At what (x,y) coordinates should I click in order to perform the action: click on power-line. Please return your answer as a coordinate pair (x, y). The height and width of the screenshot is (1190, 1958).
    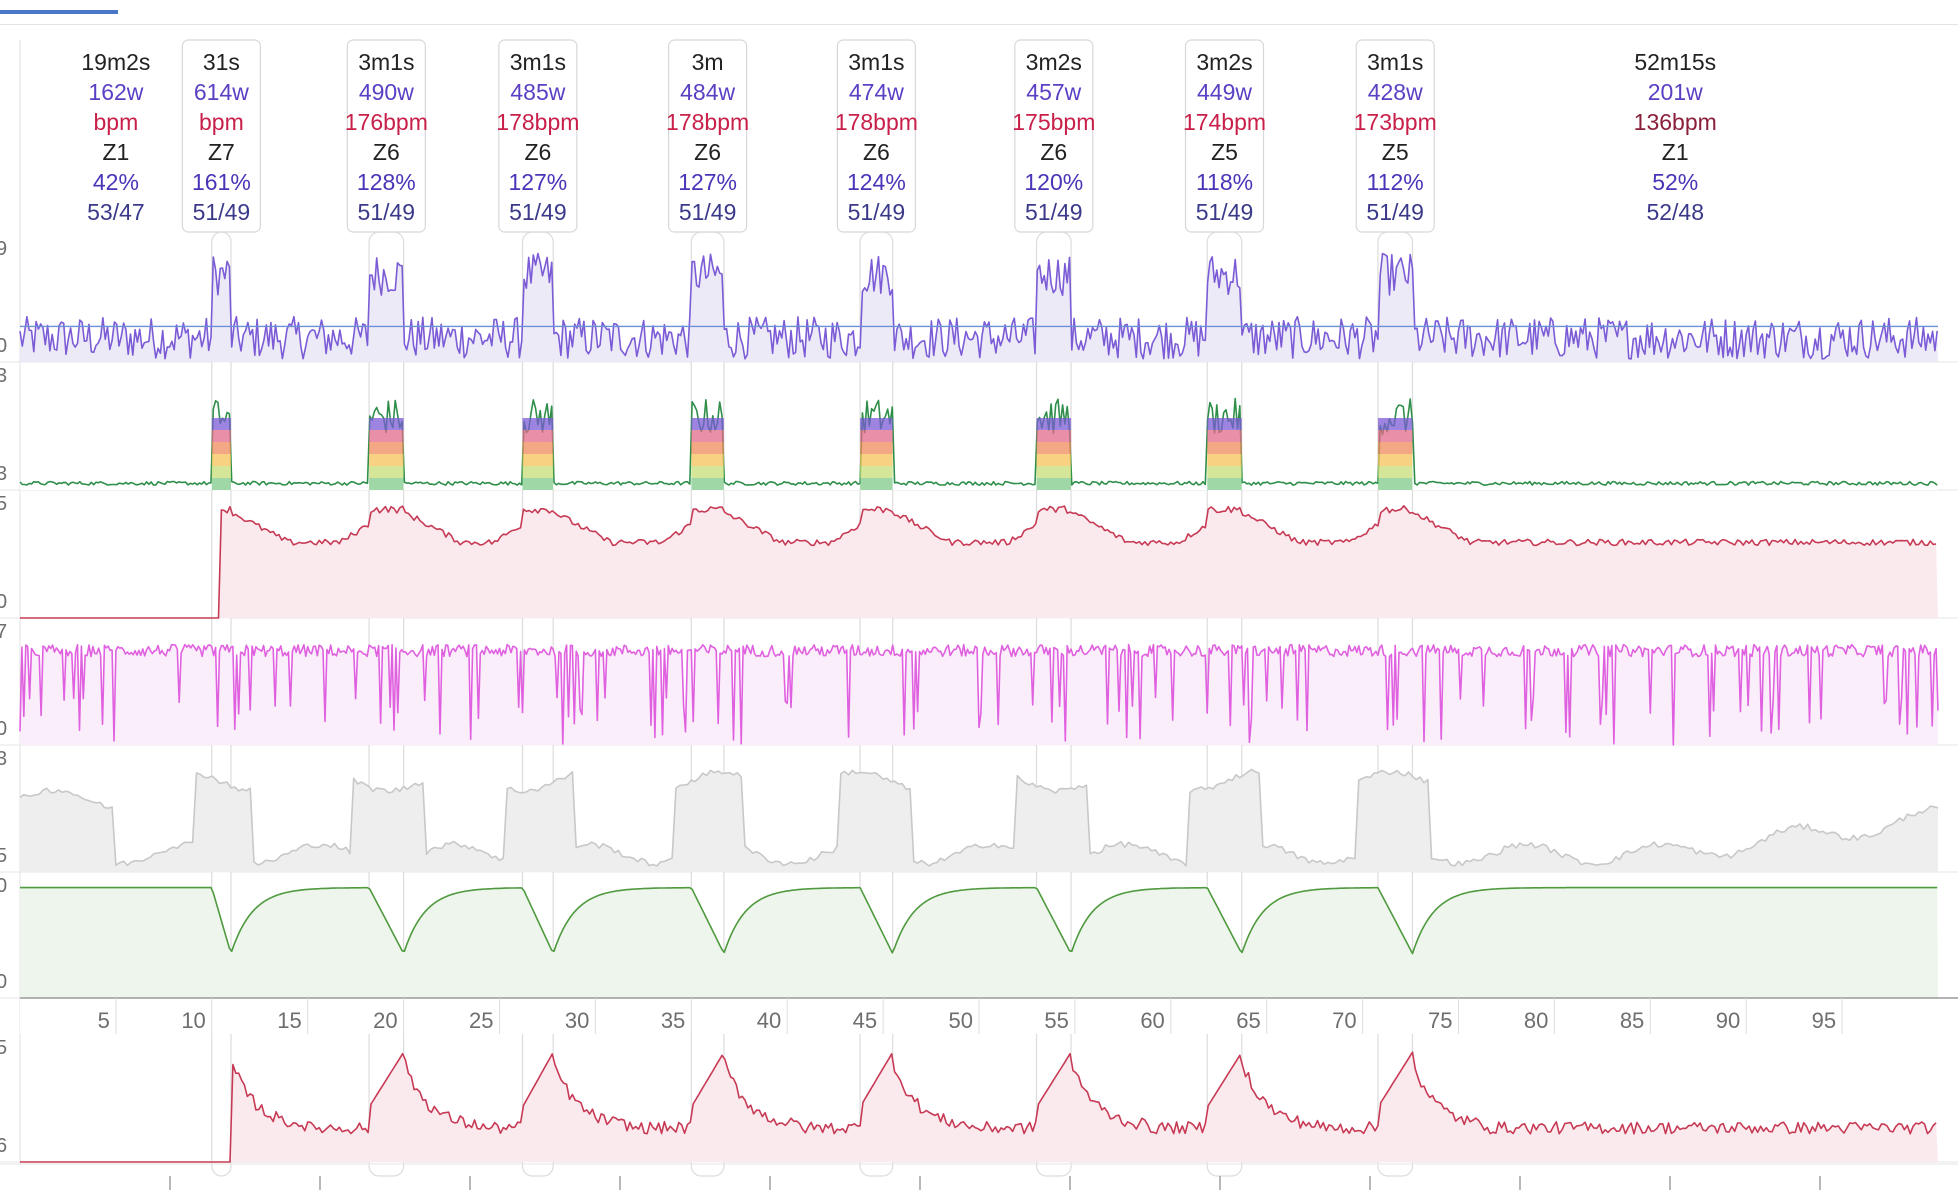
    Looking at the image, I should click on (978, 306).